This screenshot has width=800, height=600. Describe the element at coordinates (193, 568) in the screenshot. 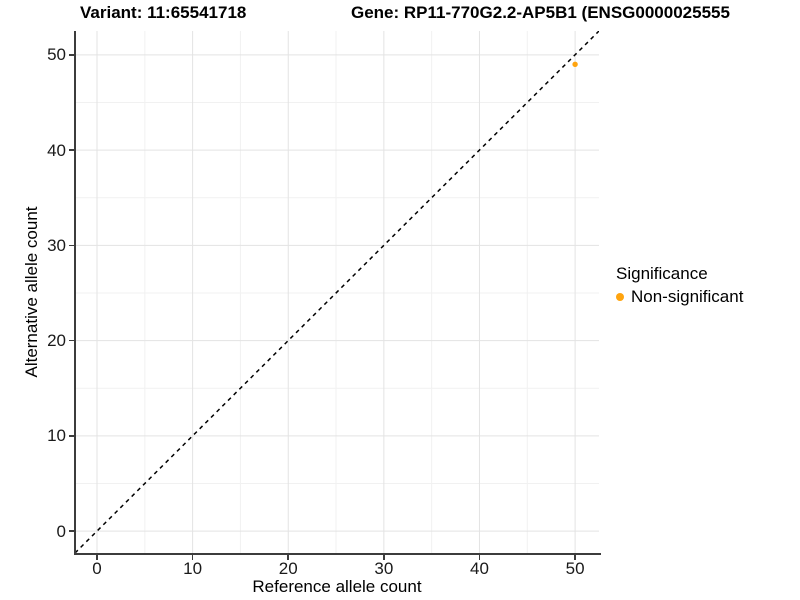

I see `x-tick-label: 10` at that location.